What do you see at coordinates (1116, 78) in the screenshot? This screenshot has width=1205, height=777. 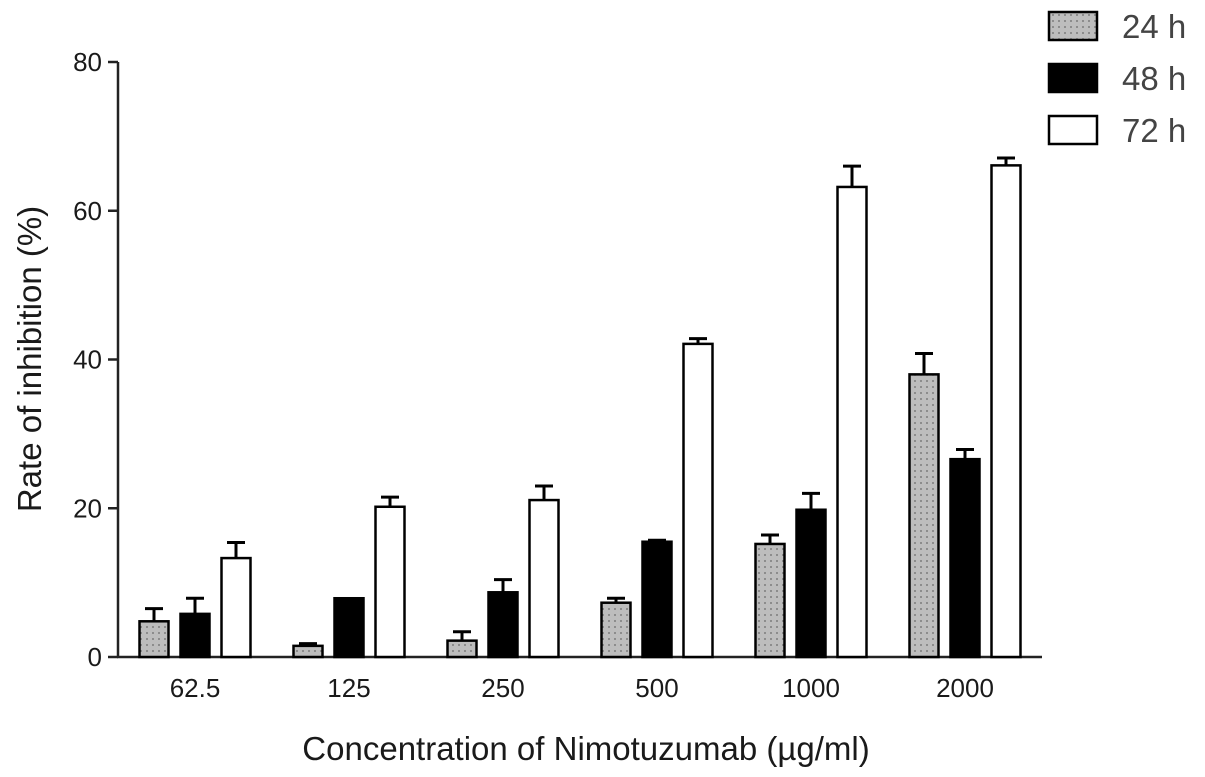 I see `legend: 24 h 48 h 72 h` at bounding box center [1116, 78].